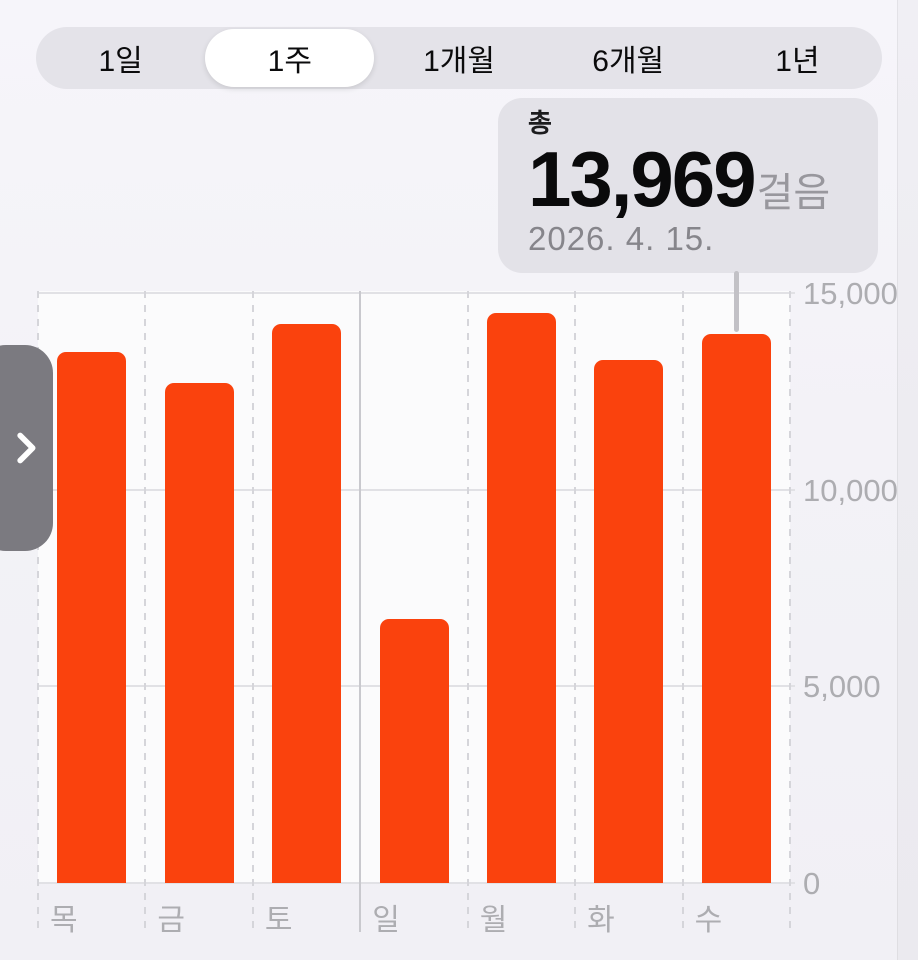  Describe the element at coordinates (842, 687) in the screenshot. I see `y-axis-label-5000: 5,000` at that location.